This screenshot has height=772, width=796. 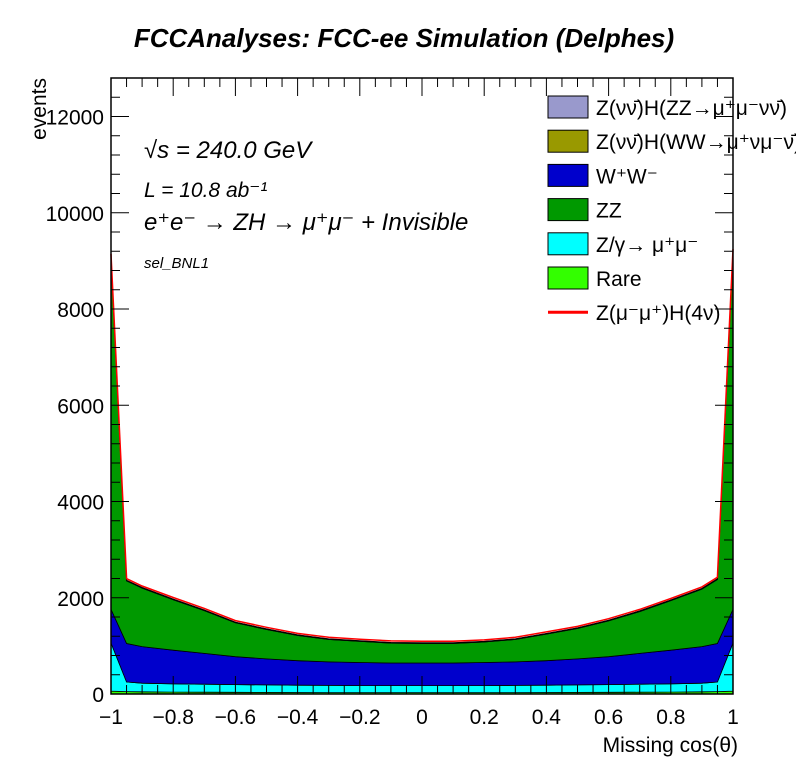 What do you see at coordinates (205, 190) in the screenshot?
I see `lumi-annotation: L = 10.8 ab⁻¹` at bounding box center [205, 190].